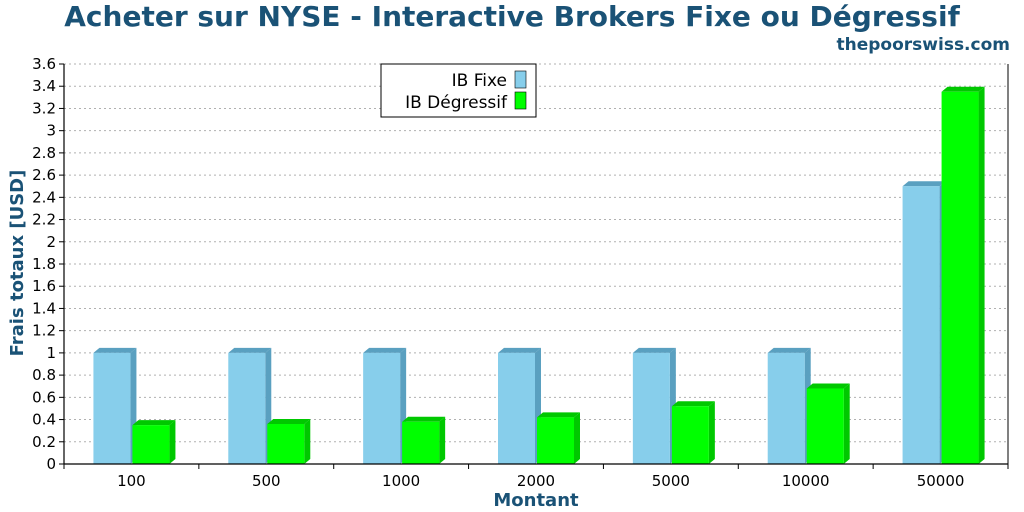 Image resolution: width=1024 pixels, height=512 pixels. What do you see at coordinates (131, 481) in the screenshot?
I see `x-tick-label: 100` at bounding box center [131, 481].